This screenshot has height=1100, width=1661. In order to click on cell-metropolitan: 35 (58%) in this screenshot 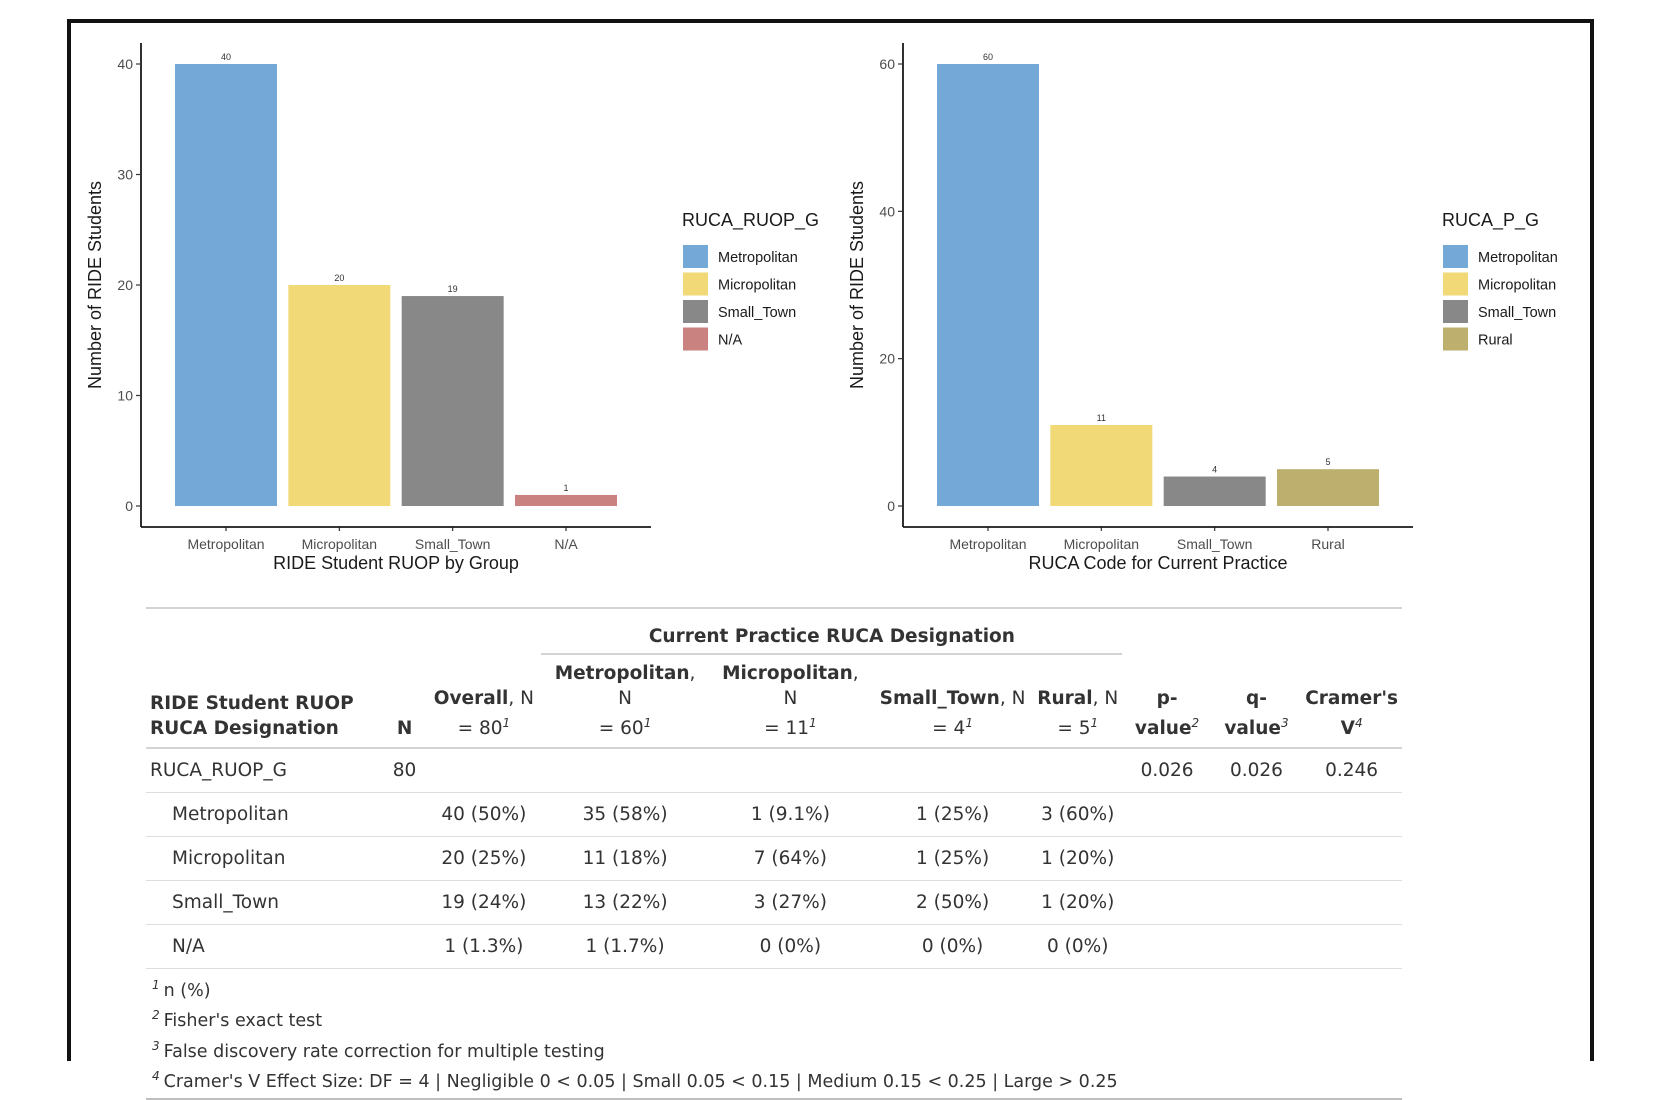, I will do `click(625, 815)`.